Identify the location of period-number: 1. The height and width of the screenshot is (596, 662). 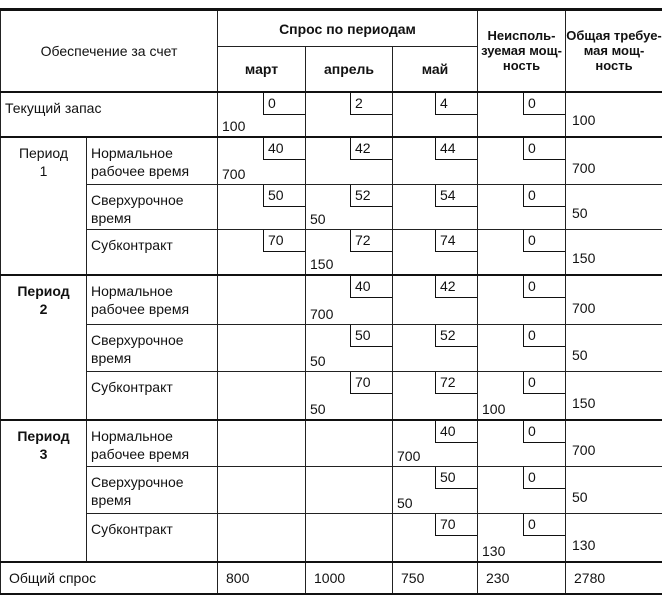
(43, 170).